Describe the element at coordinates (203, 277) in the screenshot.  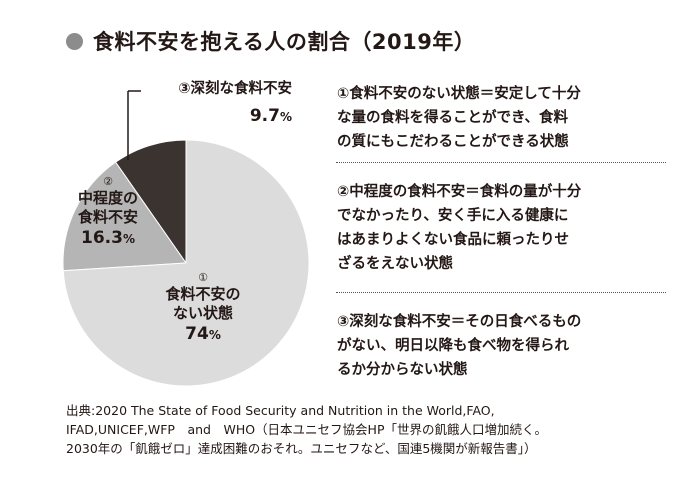
I see `slice-number-1: ①` at that location.